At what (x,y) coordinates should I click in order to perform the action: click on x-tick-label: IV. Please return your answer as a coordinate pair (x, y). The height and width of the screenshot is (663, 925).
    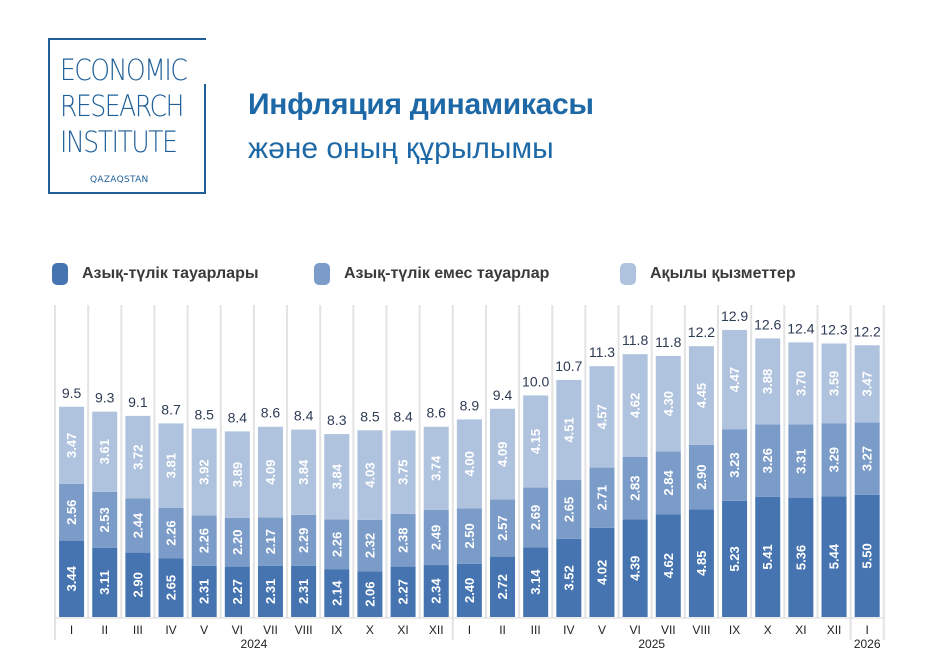
    Looking at the image, I should click on (568, 630).